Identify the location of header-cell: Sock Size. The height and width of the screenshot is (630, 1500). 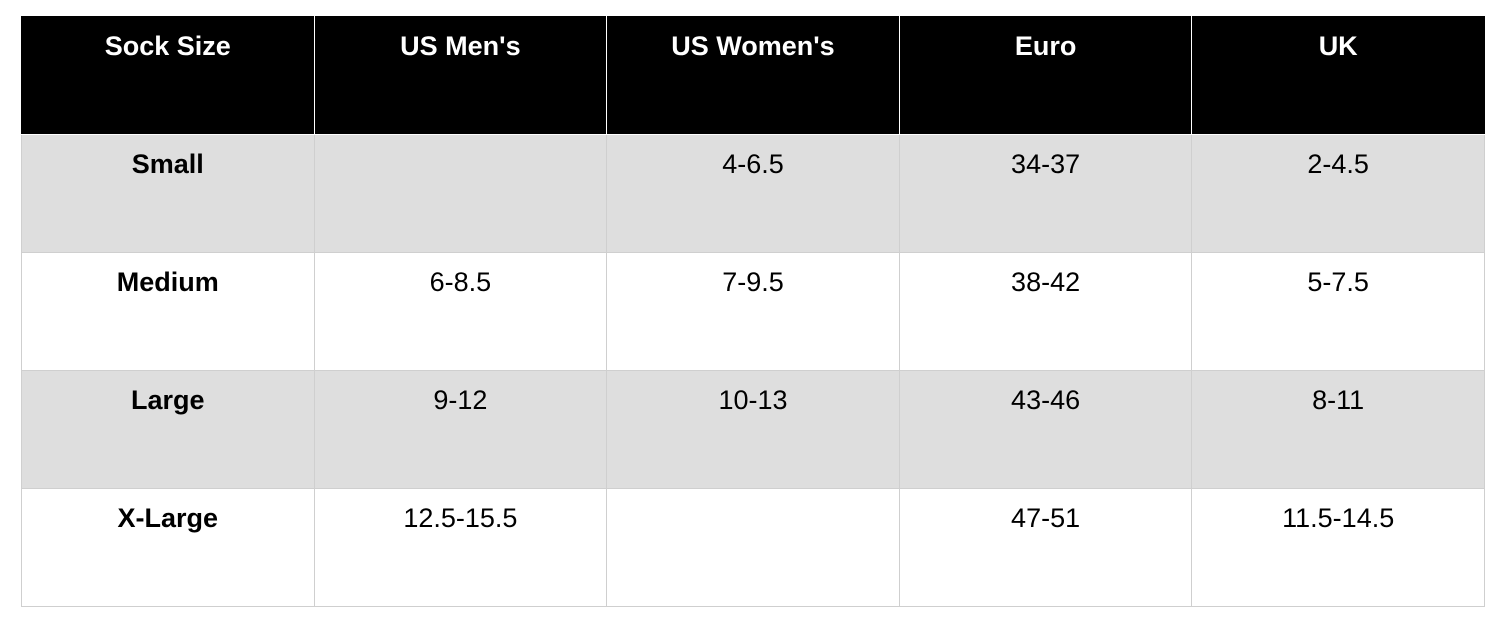
(168, 75).